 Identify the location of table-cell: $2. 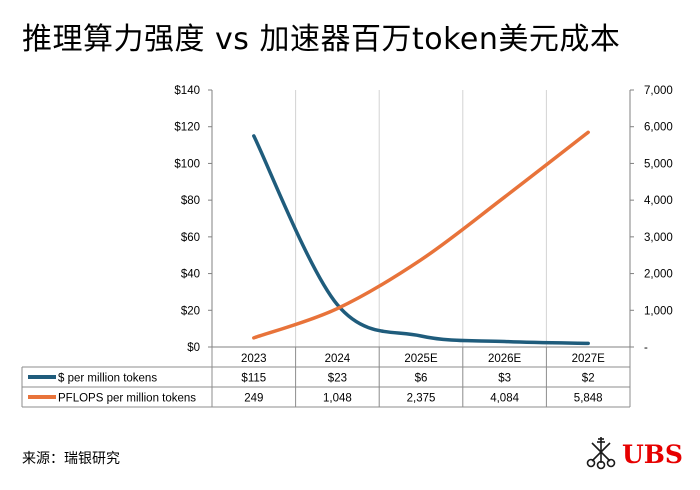
(588, 379).